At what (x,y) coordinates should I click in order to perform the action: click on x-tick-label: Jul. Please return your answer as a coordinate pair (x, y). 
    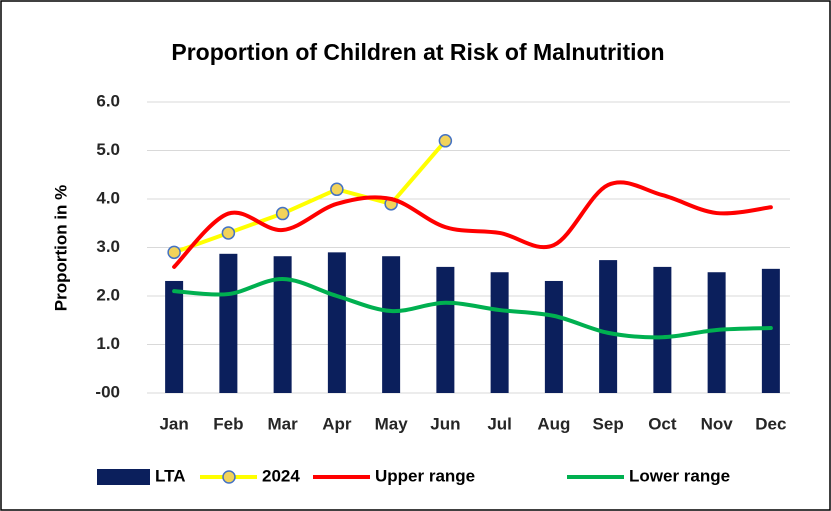
    Looking at the image, I should click on (499, 423).